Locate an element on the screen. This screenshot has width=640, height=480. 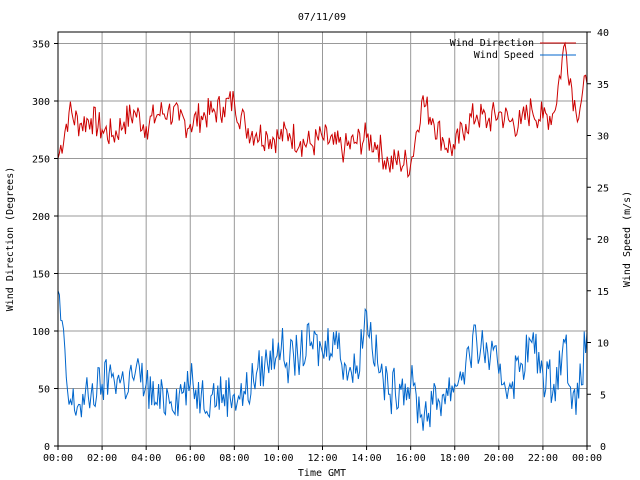
y-right-tick-label: 30 is located at coordinates (603, 137).